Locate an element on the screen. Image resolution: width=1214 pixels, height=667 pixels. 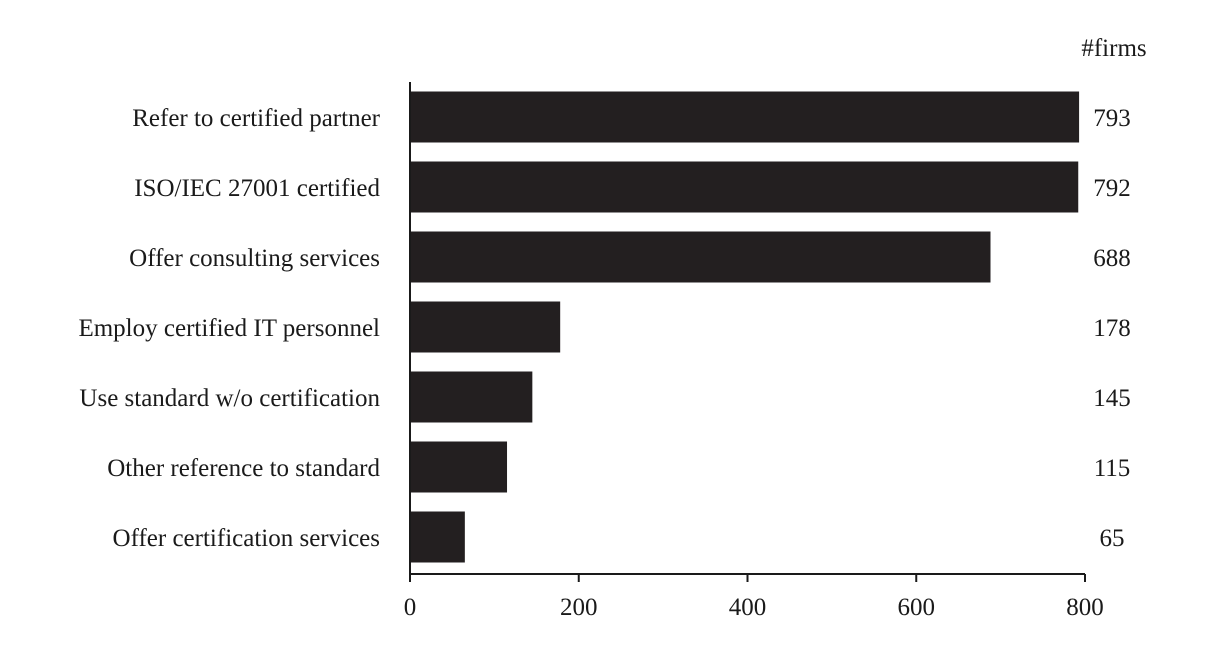
value-label-0: 793 is located at coordinates (1112, 118).